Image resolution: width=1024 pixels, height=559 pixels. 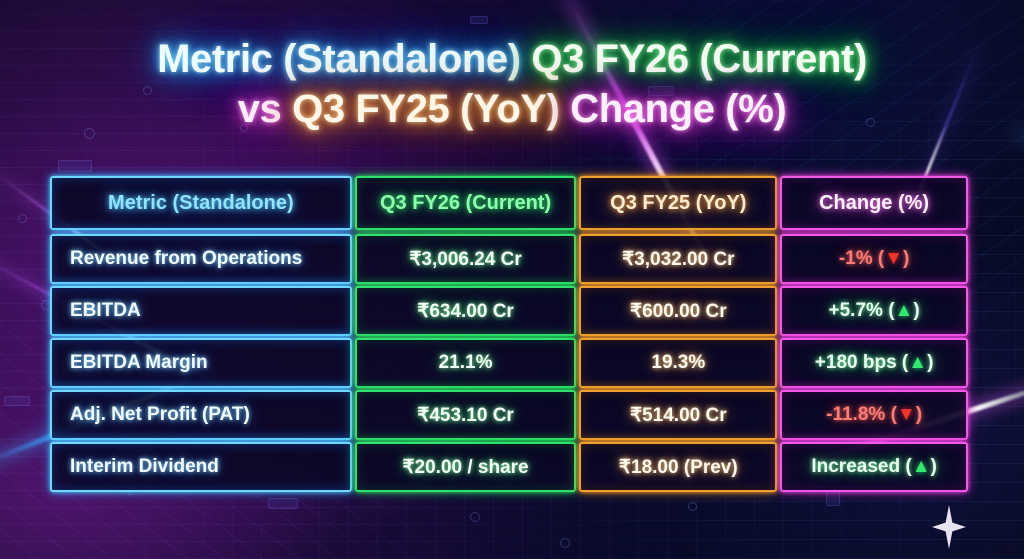 I want to click on cell-current-4: ₹20.00 / share, so click(x=465, y=467).